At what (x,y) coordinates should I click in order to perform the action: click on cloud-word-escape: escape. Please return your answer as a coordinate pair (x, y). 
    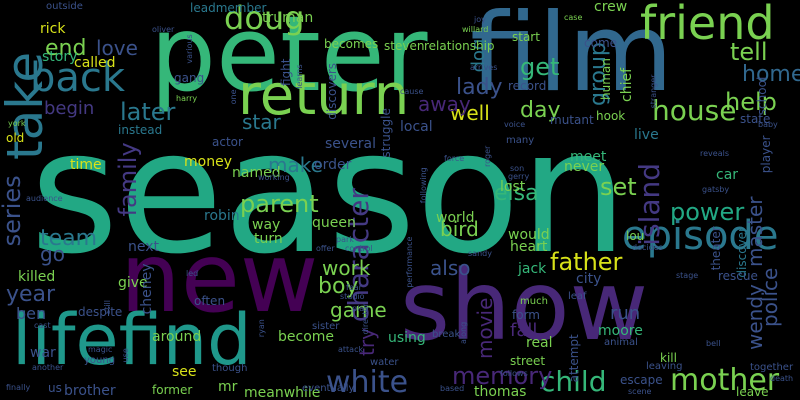
    Looking at the image, I should click on (641, 380).